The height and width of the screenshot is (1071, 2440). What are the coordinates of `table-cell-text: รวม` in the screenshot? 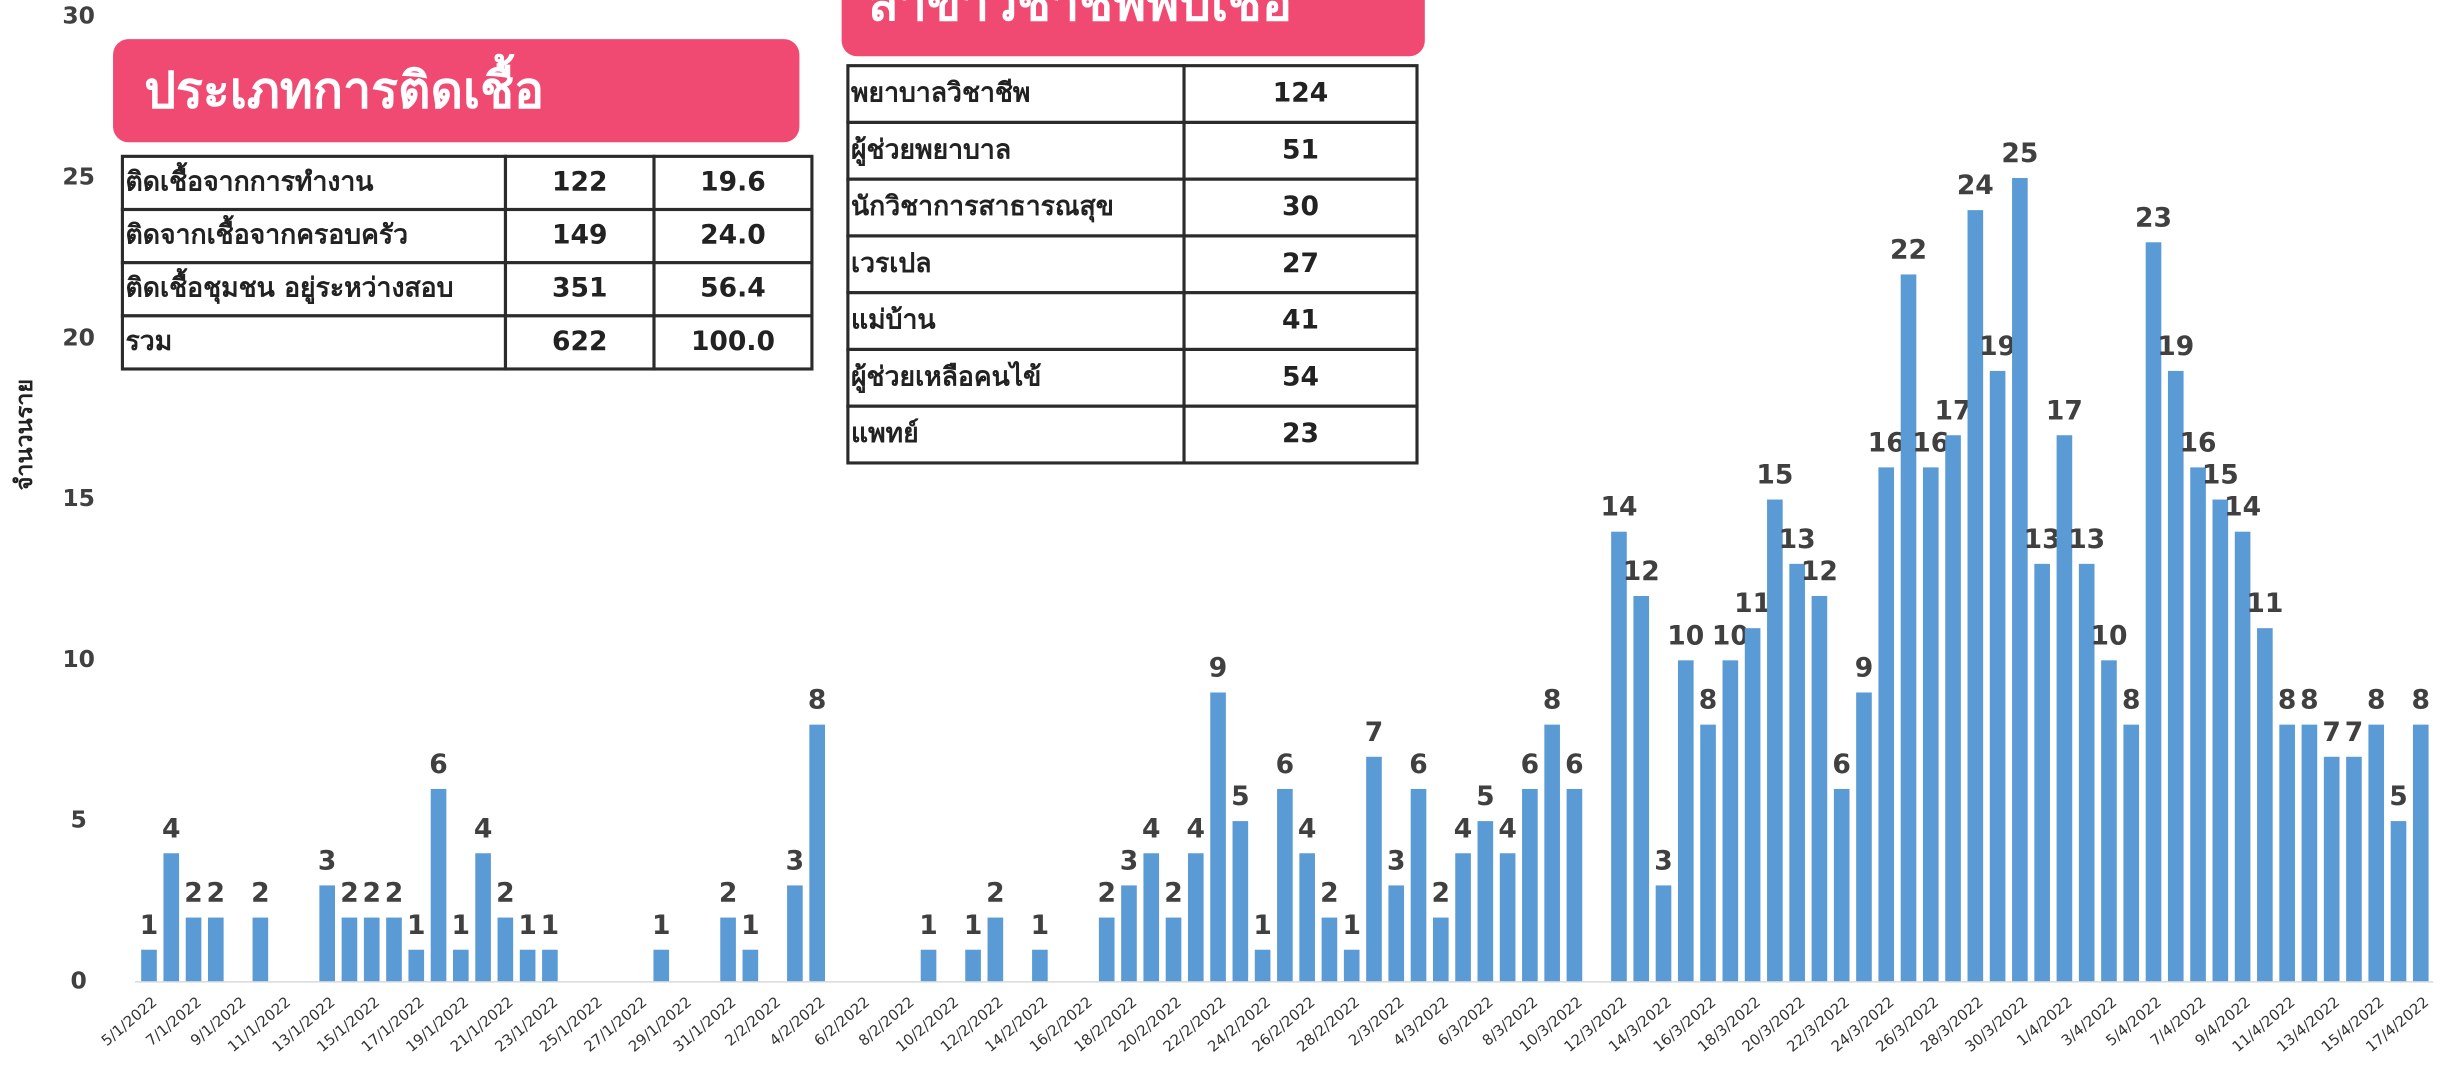 It's located at (149, 341).